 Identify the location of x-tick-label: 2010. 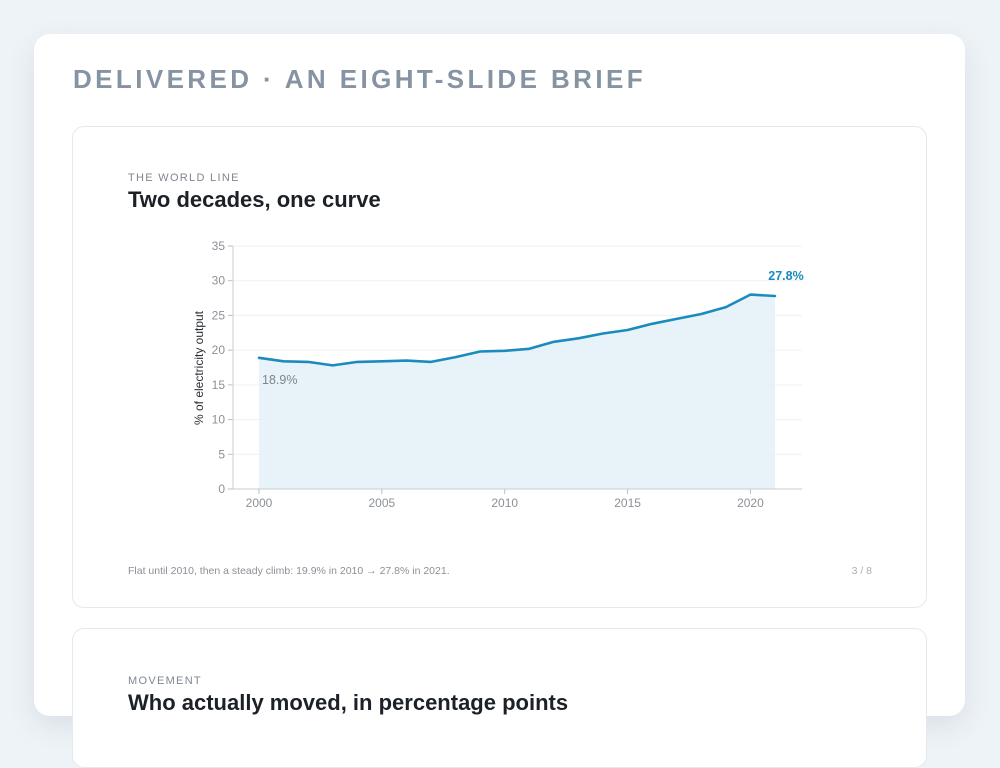
(504, 503).